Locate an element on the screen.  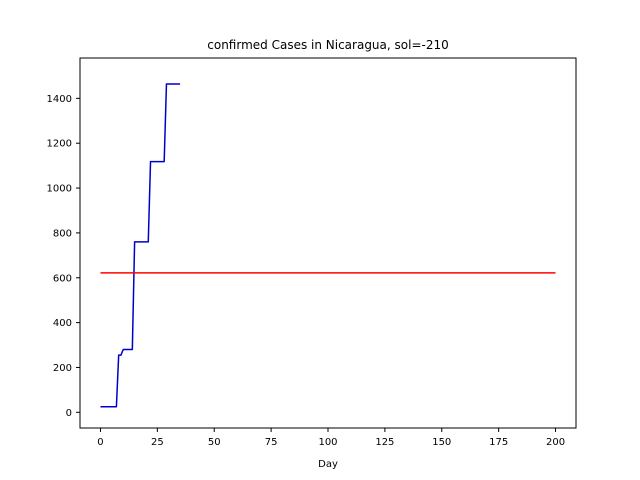
y-tick-label: 400 is located at coordinates (62, 323).